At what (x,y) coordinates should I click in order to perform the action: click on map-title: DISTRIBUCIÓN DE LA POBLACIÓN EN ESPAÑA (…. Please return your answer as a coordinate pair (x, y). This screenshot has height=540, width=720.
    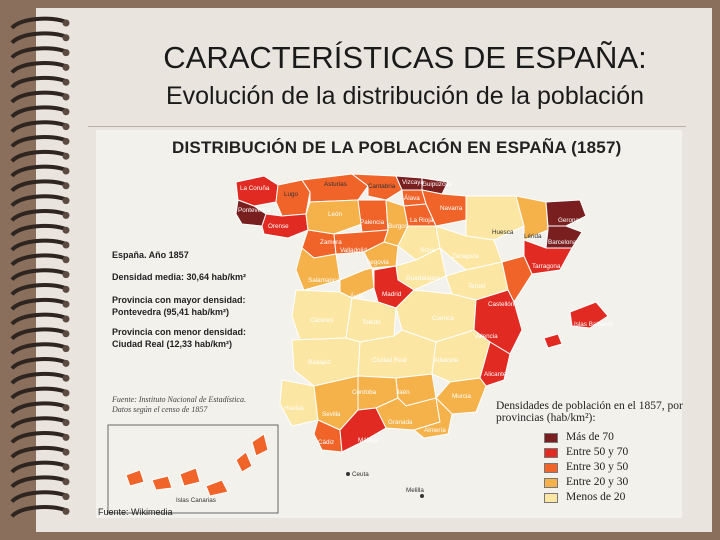
    Looking at the image, I should click on (397, 147).